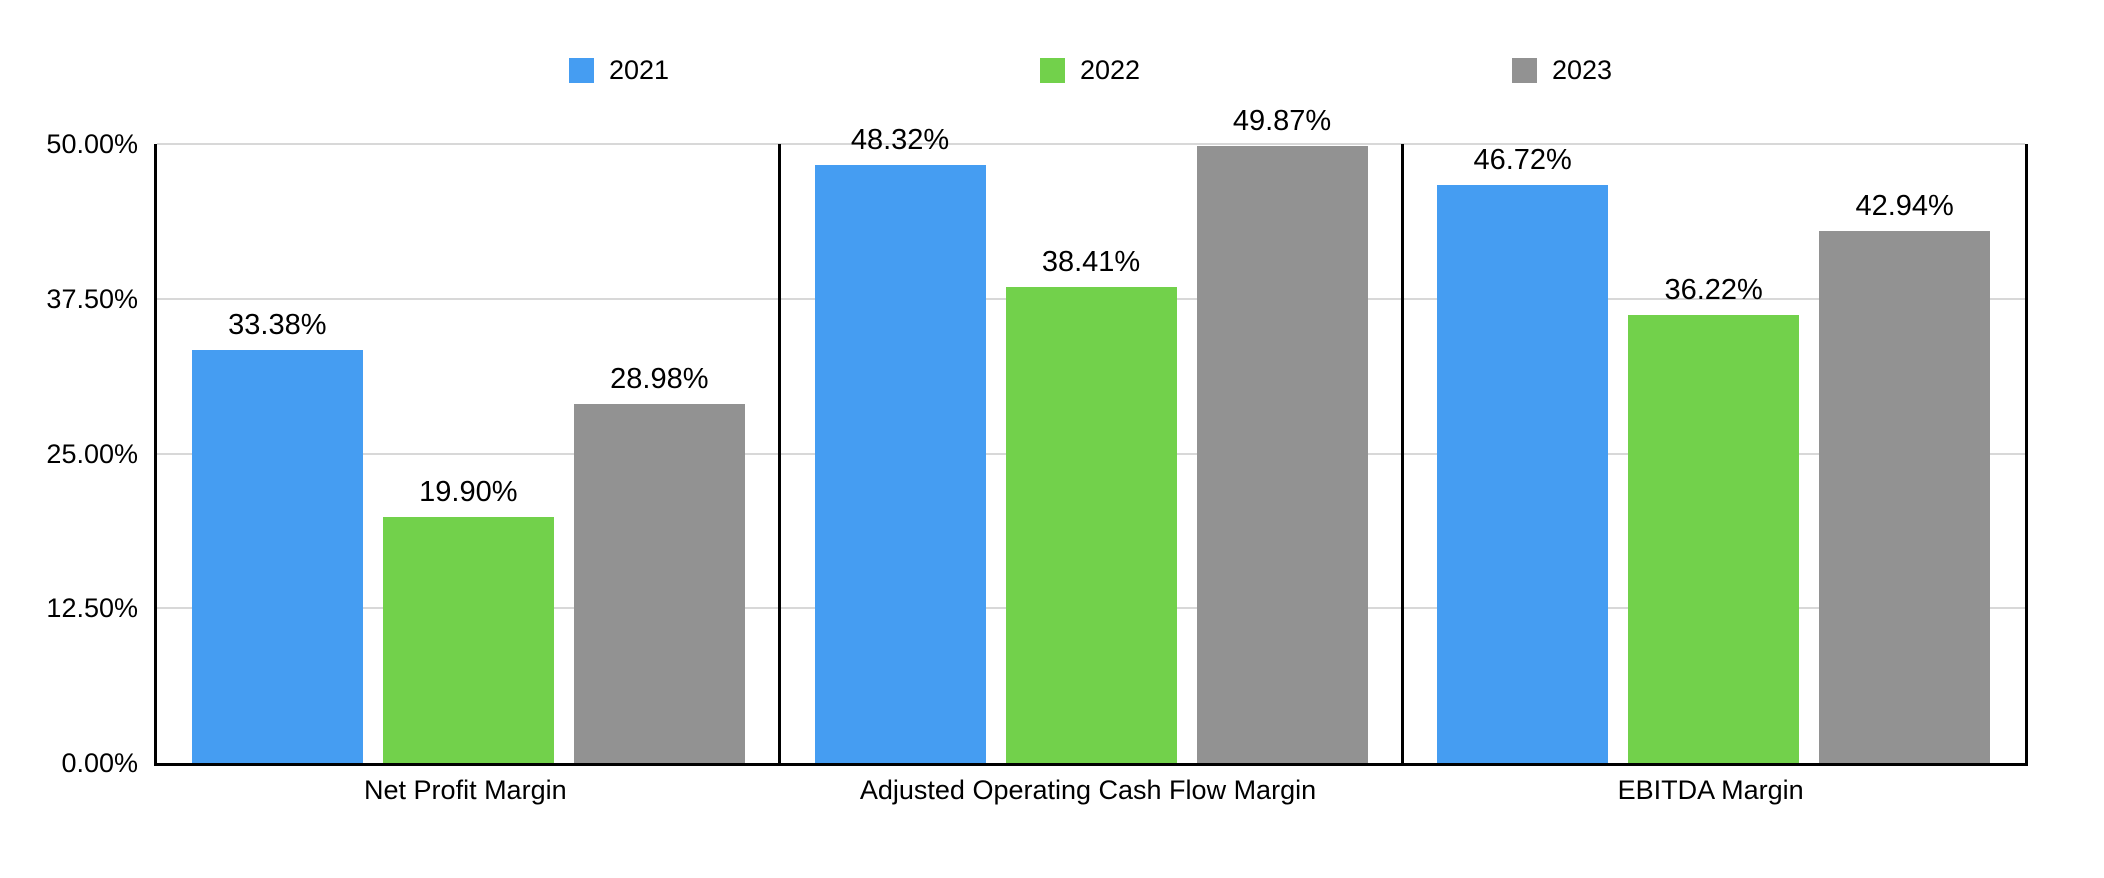 This screenshot has height=878, width=2104. What do you see at coordinates (99, 763) in the screenshot?
I see `y-axis-label: 0.00%` at bounding box center [99, 763].